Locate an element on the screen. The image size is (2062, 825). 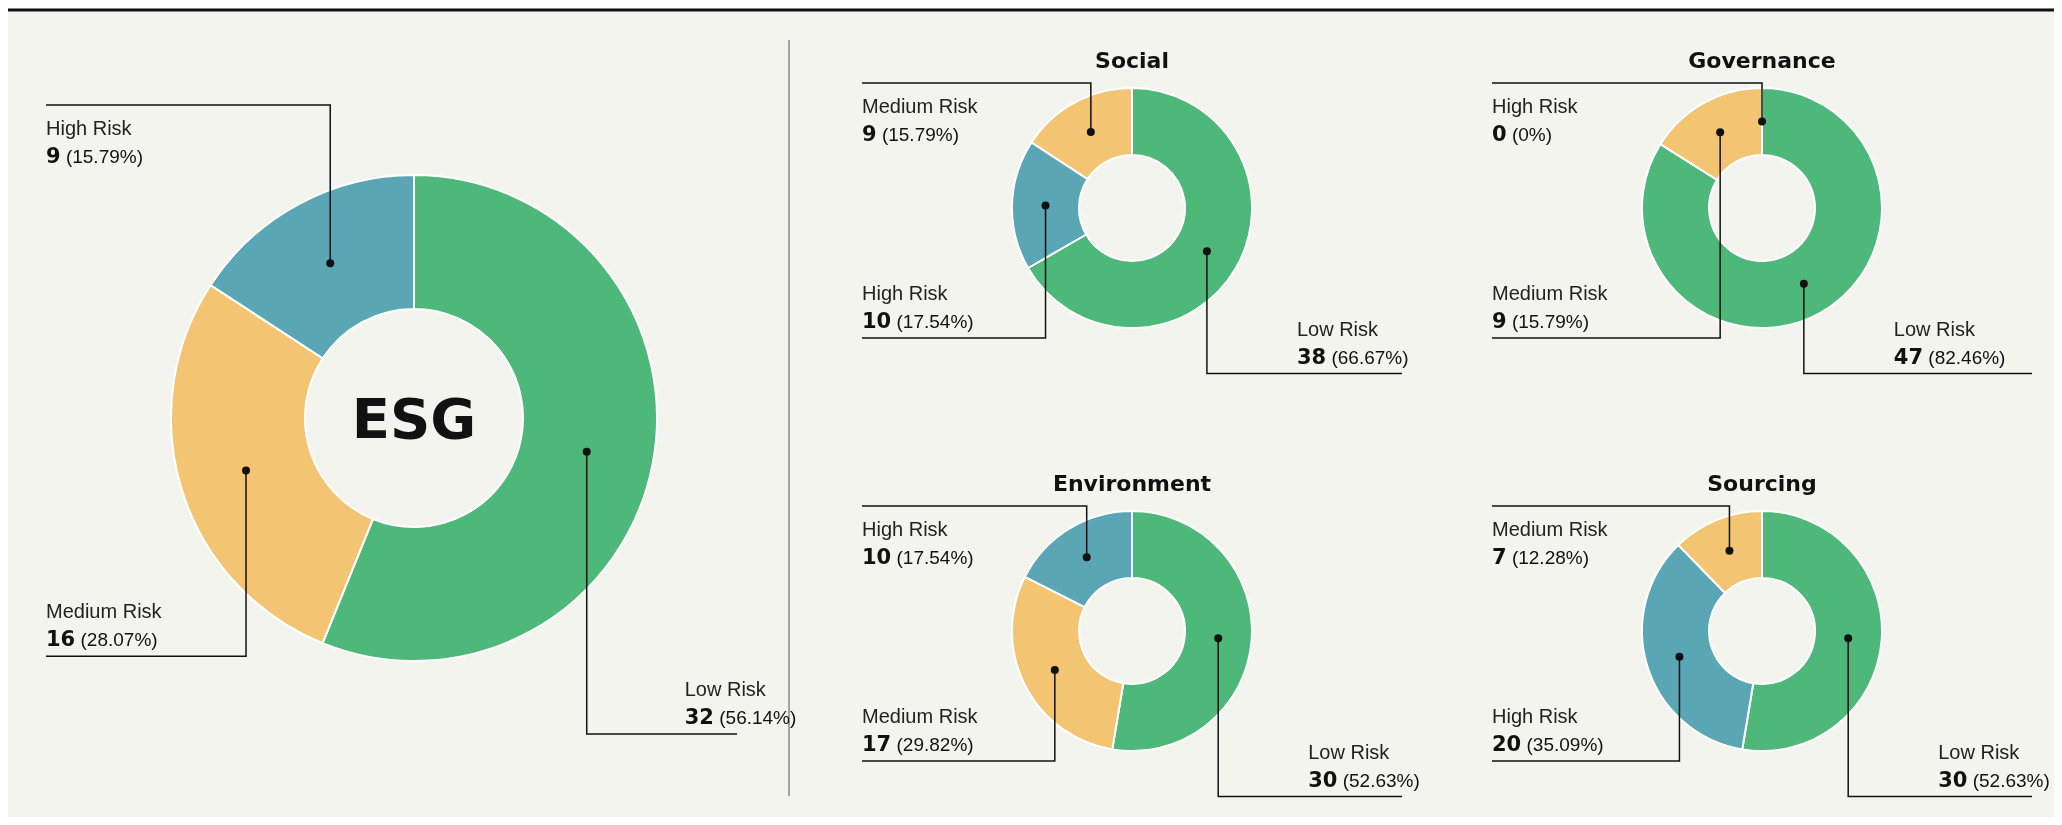
category-label: High Risk is located at coordinates (1535, 106).